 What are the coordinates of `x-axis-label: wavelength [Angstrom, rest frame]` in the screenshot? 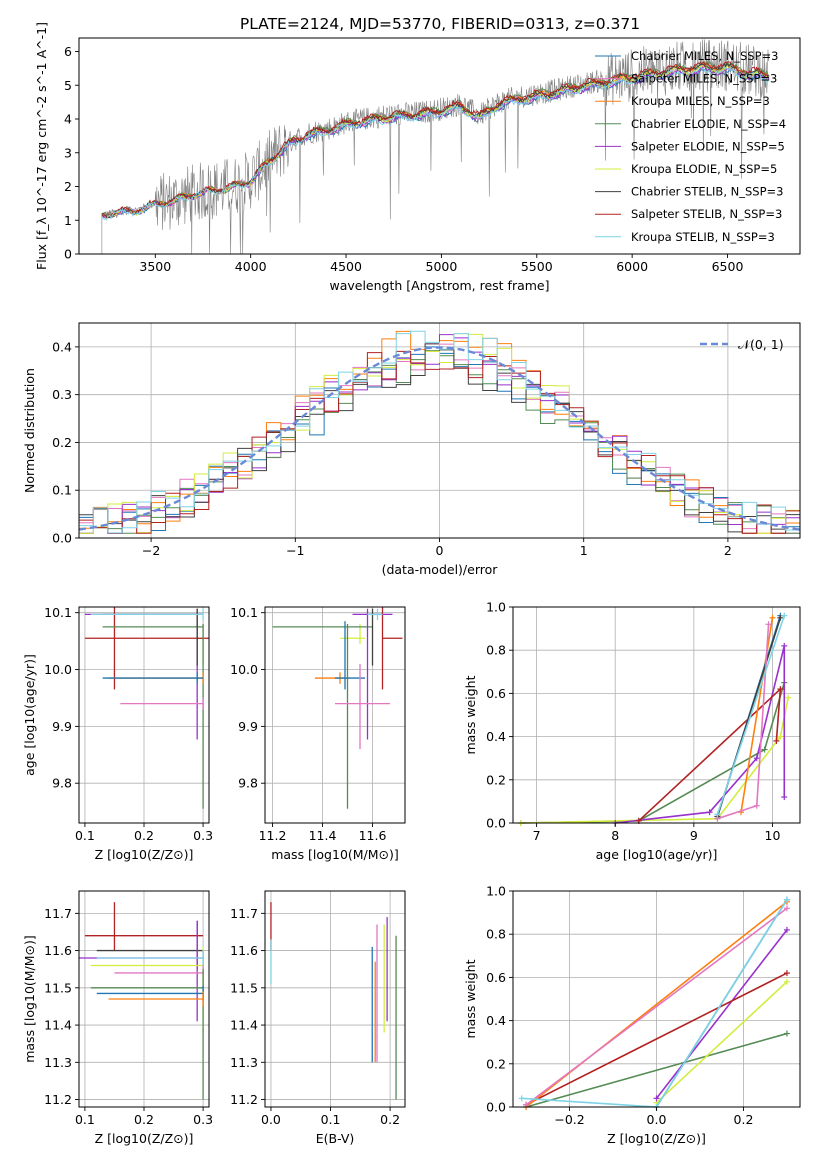 It's located at (439, 285).